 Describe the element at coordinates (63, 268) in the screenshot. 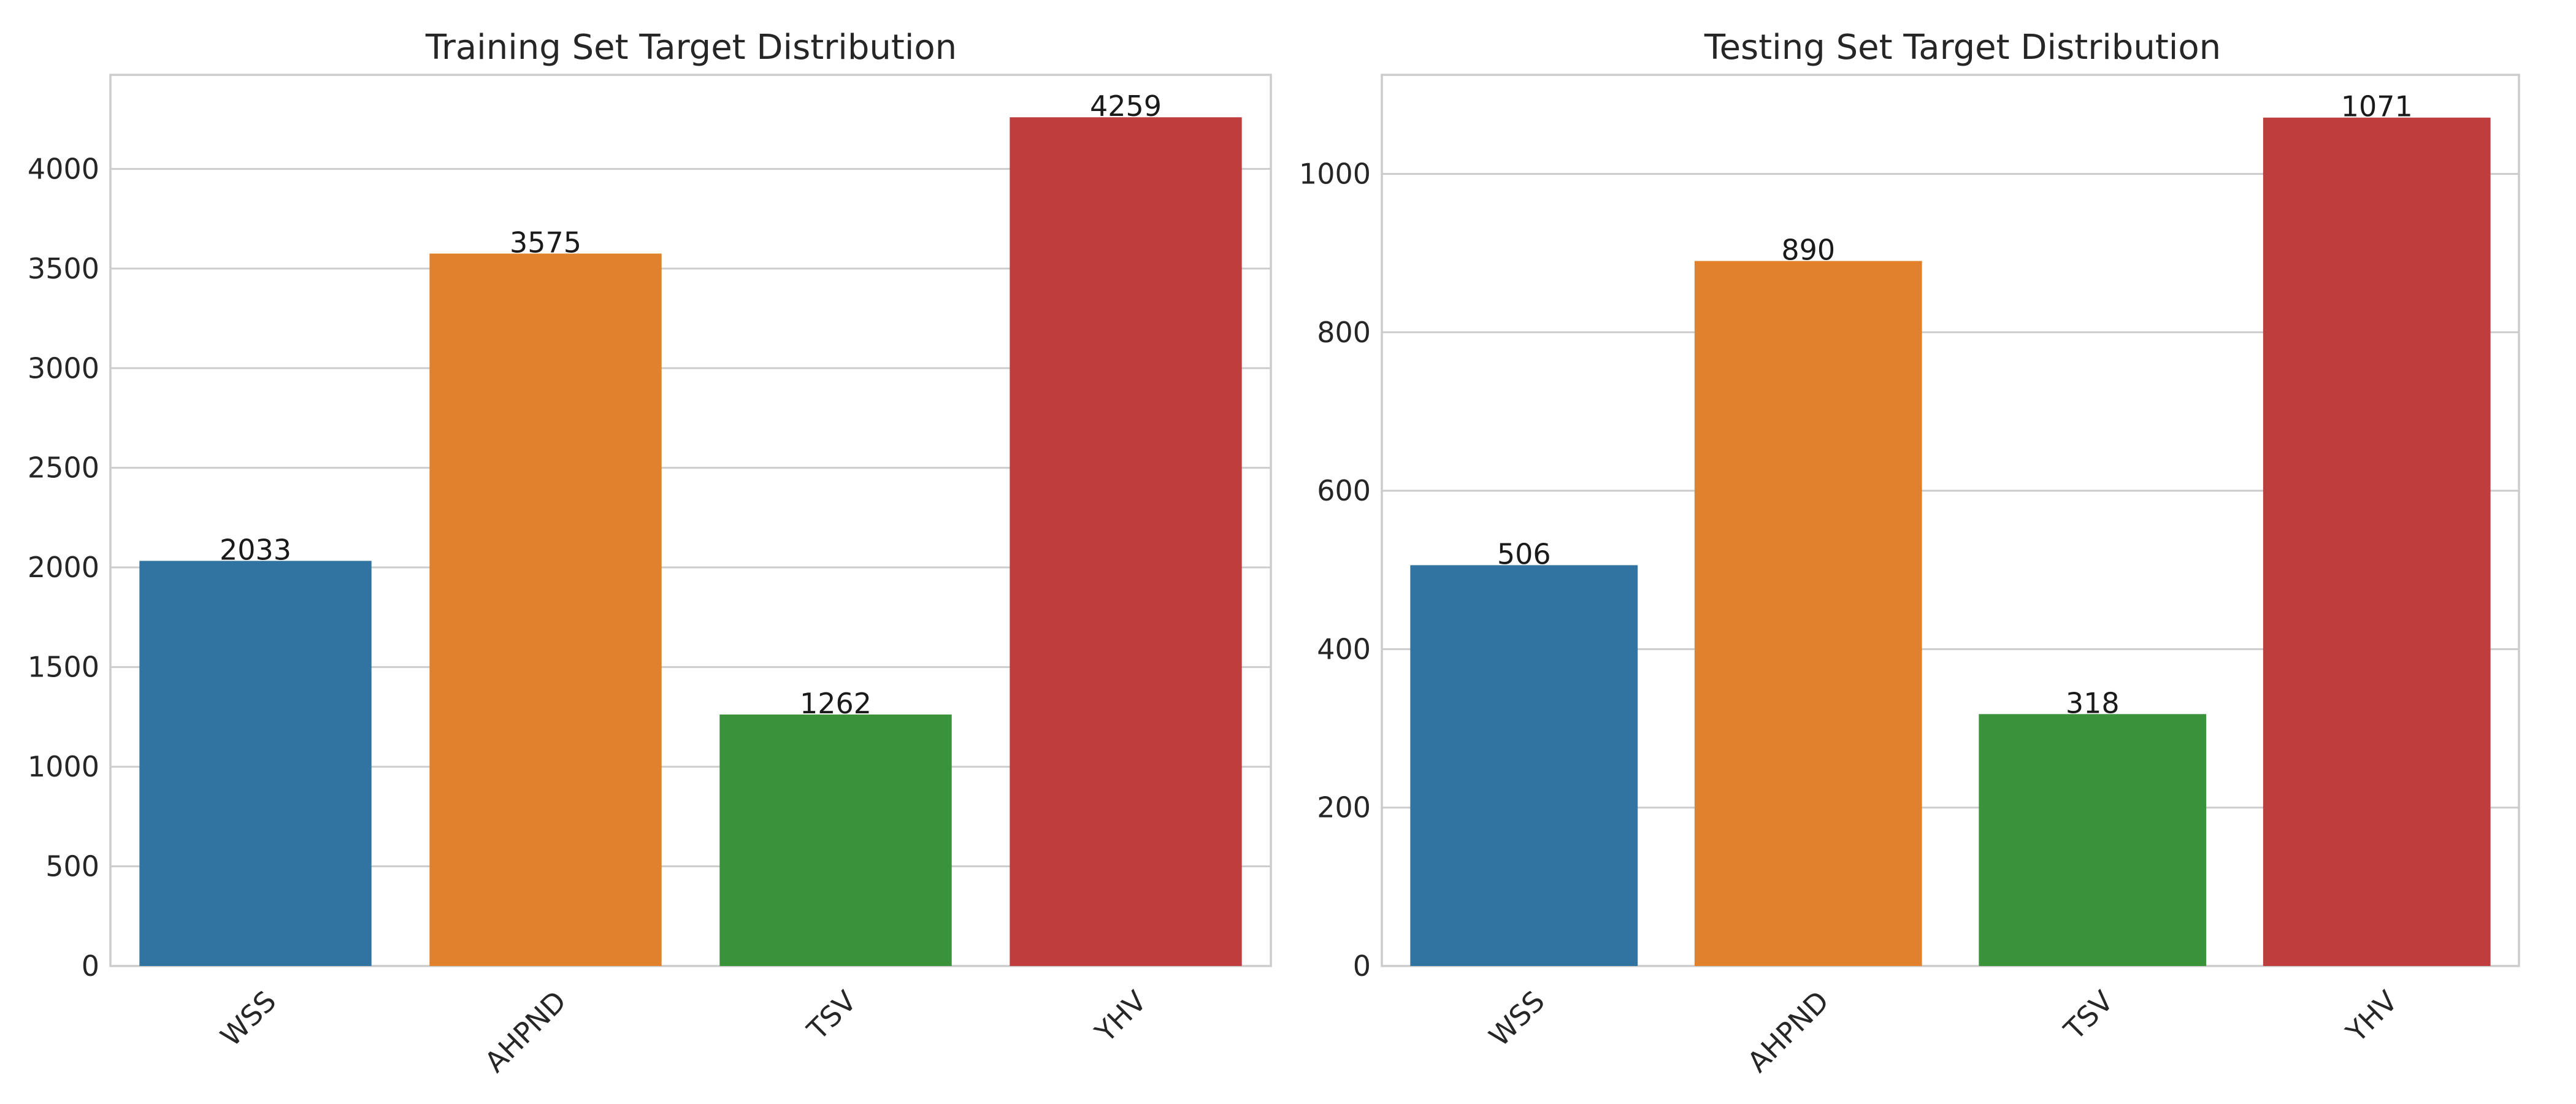

I see `y-tick-label: 3500` at that location.